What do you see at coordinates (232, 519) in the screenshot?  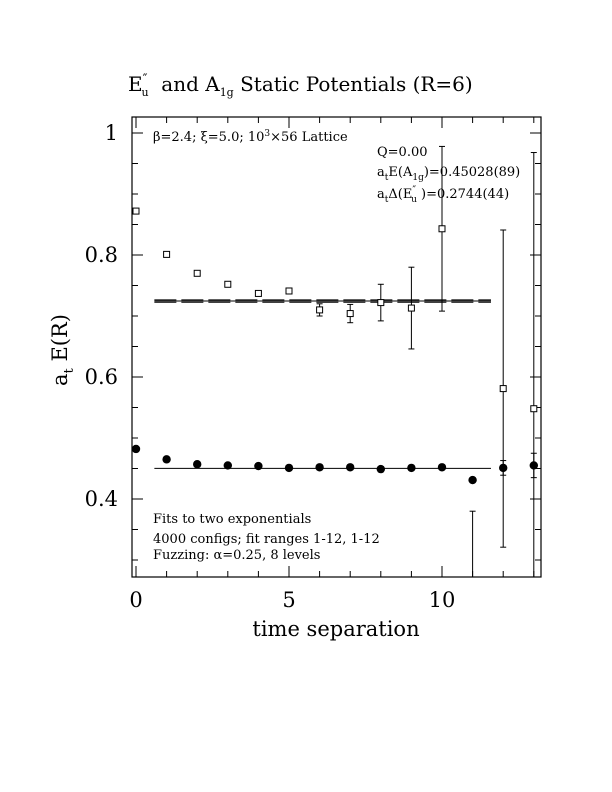 I see `fits-annotation: Fits to two exponentials` at bounding box center [232, 519].